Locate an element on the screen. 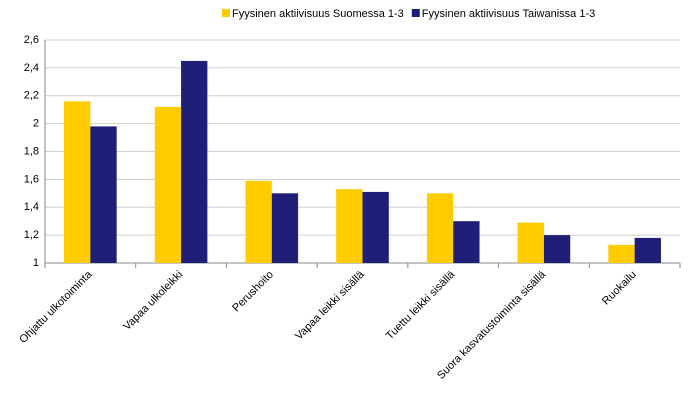 The height and width of the screenshot is (408, 693). x-tick-label: Ruokailu is located at coordinates (619, 288).